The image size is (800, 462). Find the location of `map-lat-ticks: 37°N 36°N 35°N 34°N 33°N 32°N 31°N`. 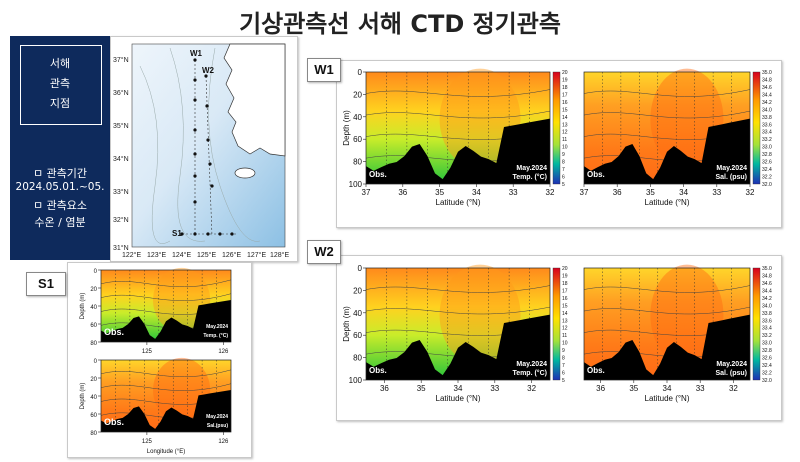

map-lat-ticks: 37°N 36°N 35°N 34°N 33°N 32°N 31°N is located at coordinates (121, 154).